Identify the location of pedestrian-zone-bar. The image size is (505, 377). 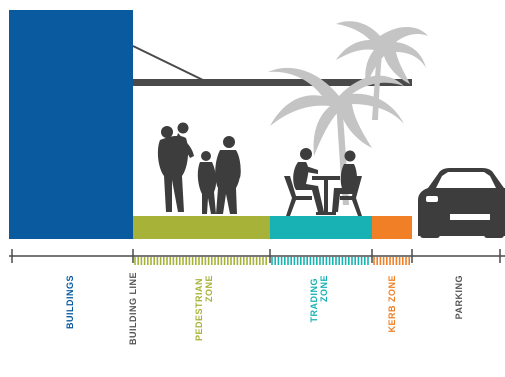
(201, 227).